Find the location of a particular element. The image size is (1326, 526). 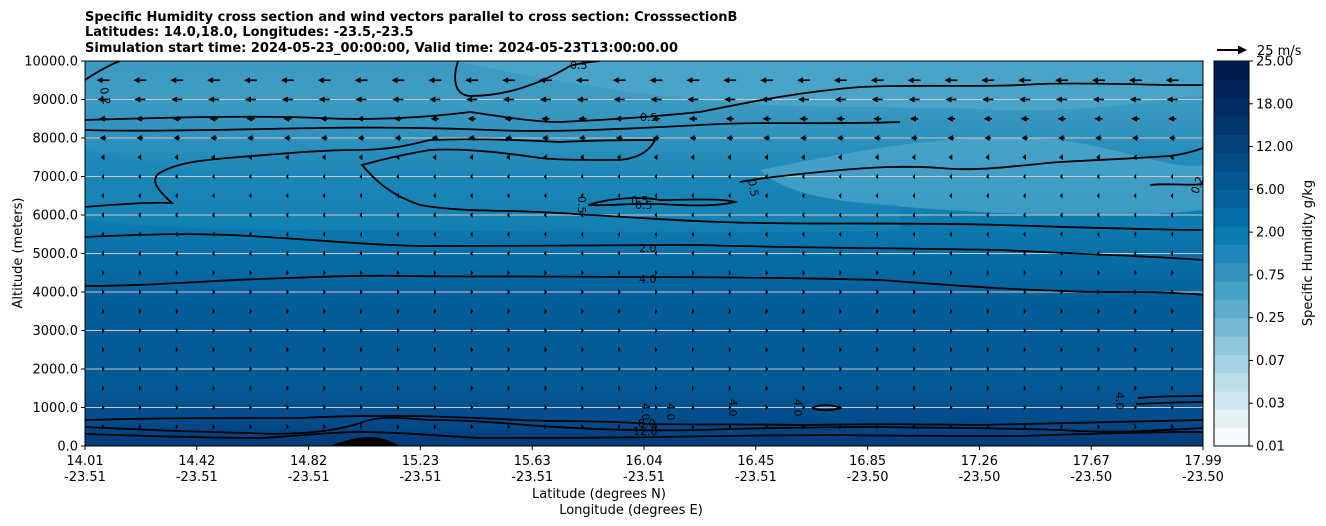

contour-0.5-top is located at coordinates (527, 79).